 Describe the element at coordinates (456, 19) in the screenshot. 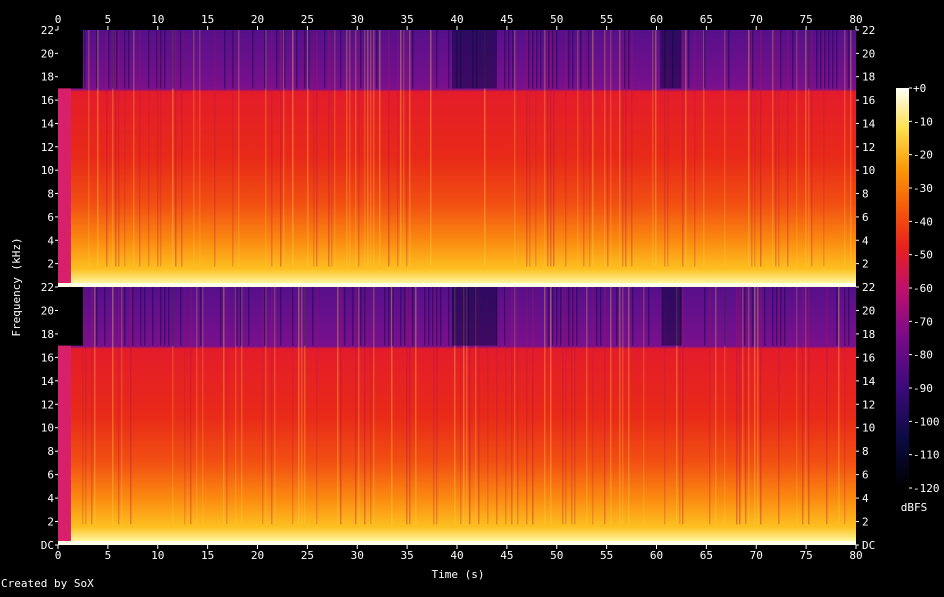

I see `x-tick-label-top: 40` at that location.